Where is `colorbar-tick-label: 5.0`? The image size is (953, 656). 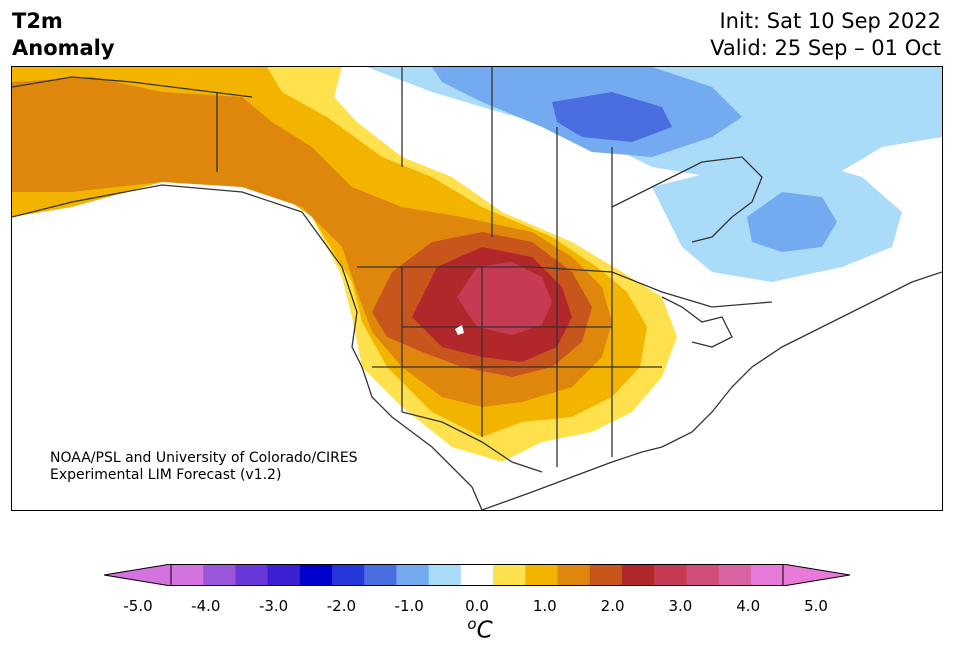 colorbar-tick-label: 5.0 is located at coordinates (816, 606).